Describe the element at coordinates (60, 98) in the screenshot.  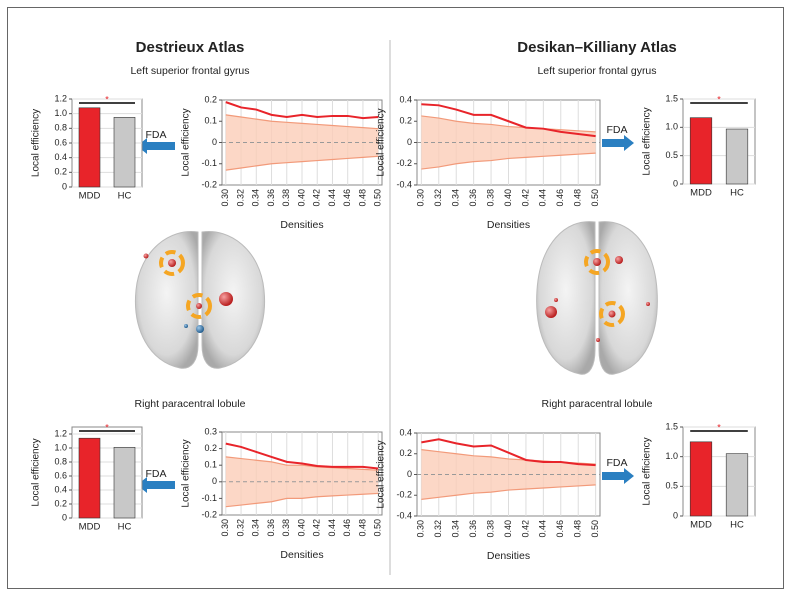
I see `y-tick-label: 1.2` at that location.